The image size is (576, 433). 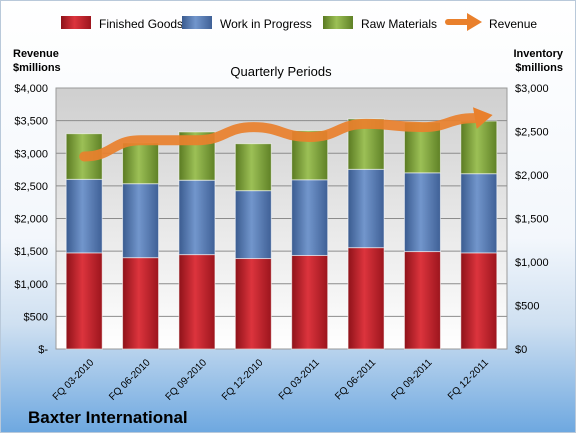 What do you see at coordinates (355, 379) in the screenshot?
I see `category-label: FQ 06-2011` at bounding box center [355, 379].